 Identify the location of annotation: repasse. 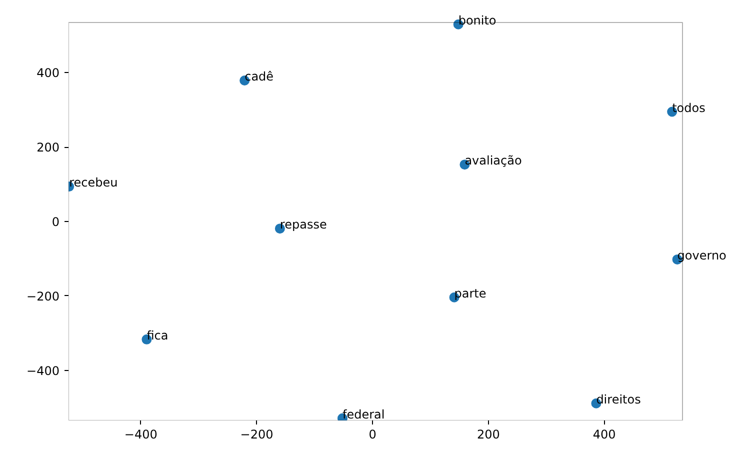
(303, 225).